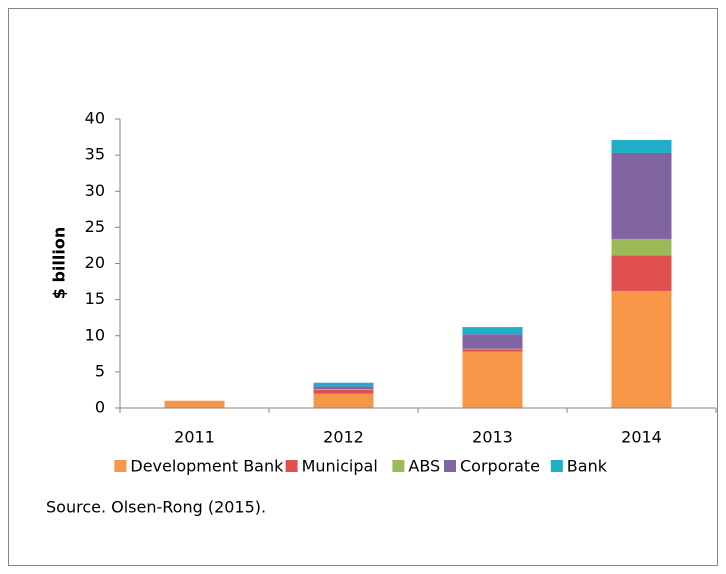 The height and width of the screenshot is (574, 726). What do you see at coordinates (587, 466) in the screenshot?
I see `legend-label: Bank` at bounding box center [587, 466].